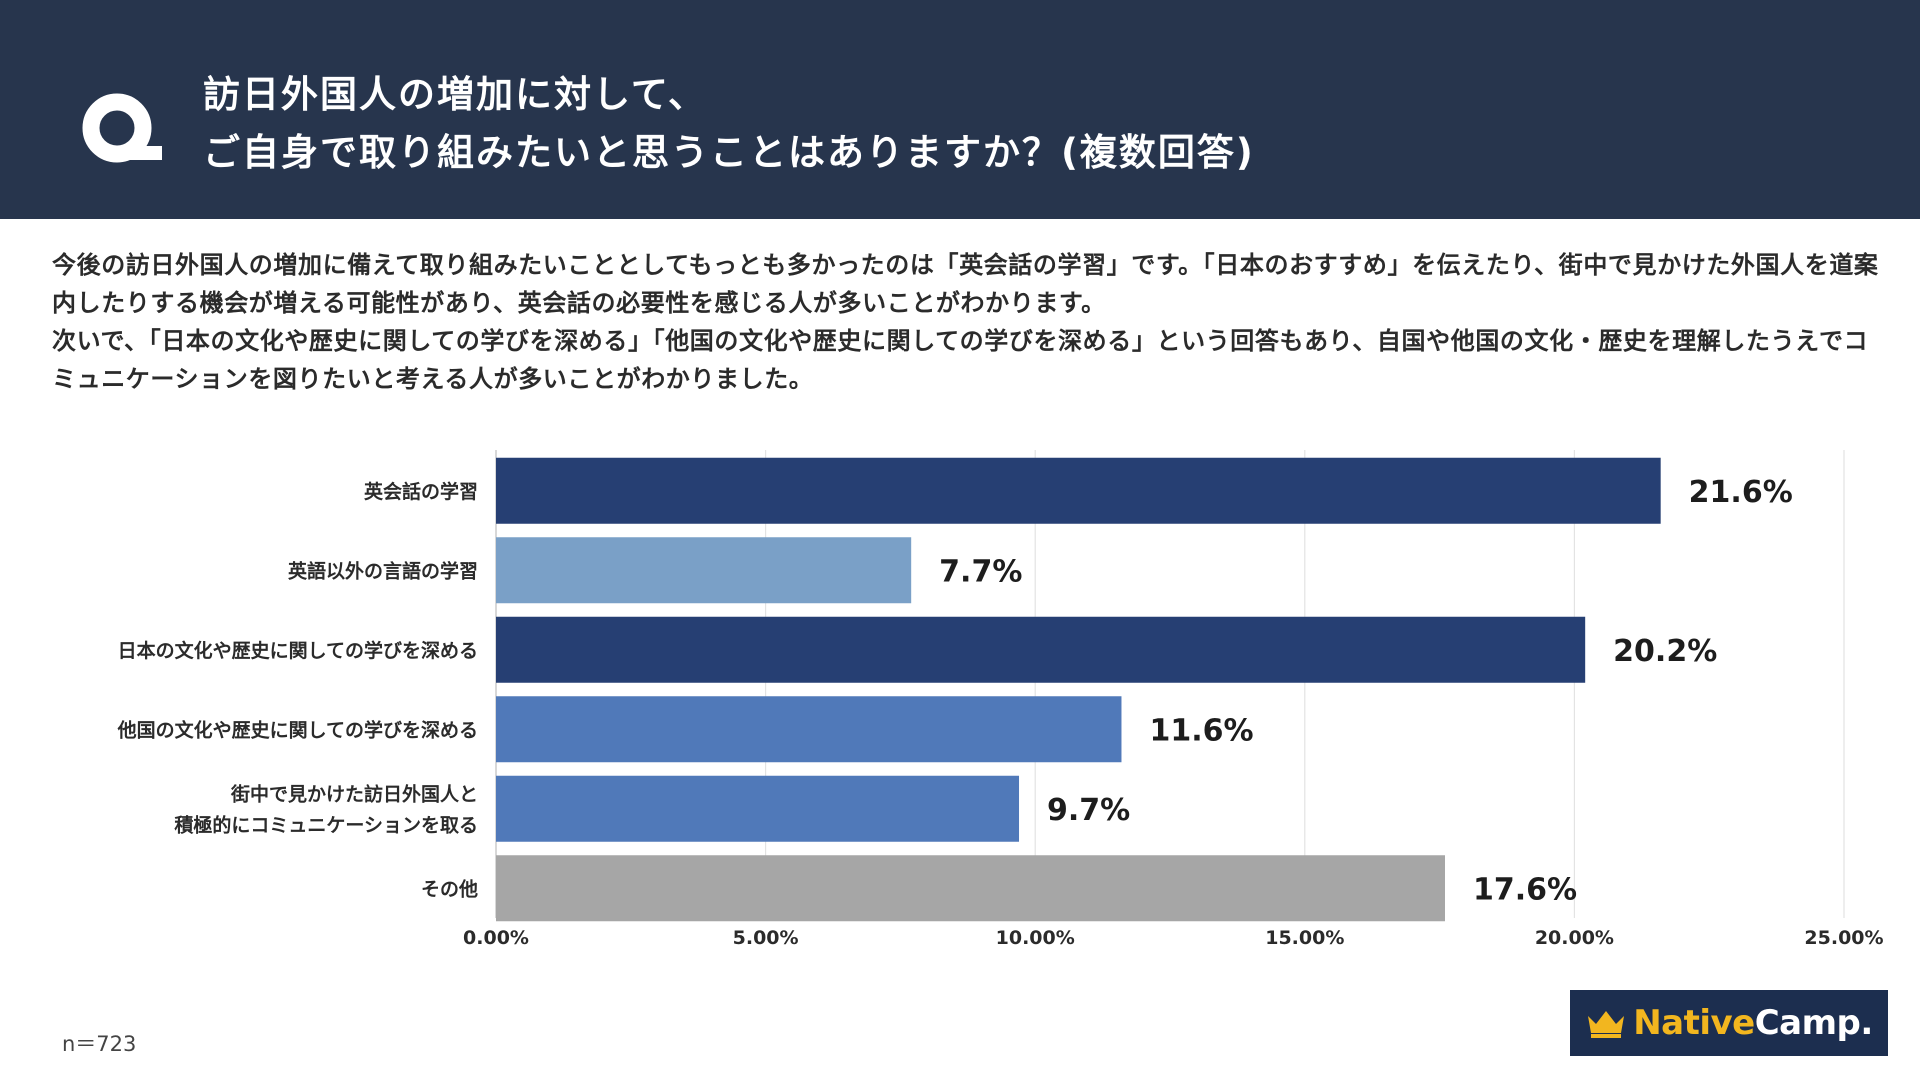 Image resolution: width=1920 pixels, height=1080 pixels. What do you see at coordinates (297, 729) in the screenshot?
I see `category-label-3: 他国の文化や歴史に関しての学びを深める` at bounding box center [297, 729].